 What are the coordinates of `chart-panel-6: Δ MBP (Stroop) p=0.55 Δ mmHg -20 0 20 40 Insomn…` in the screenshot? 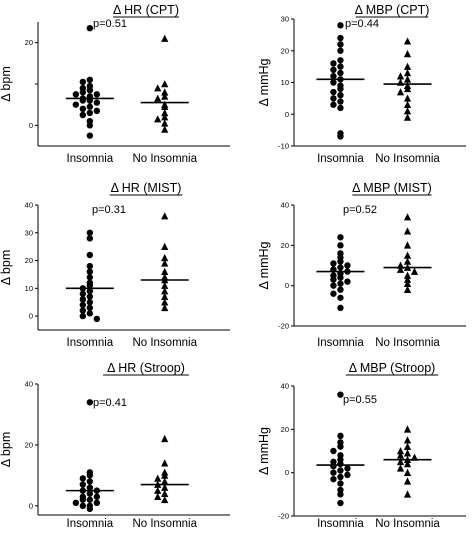 It's located at (361, 445).